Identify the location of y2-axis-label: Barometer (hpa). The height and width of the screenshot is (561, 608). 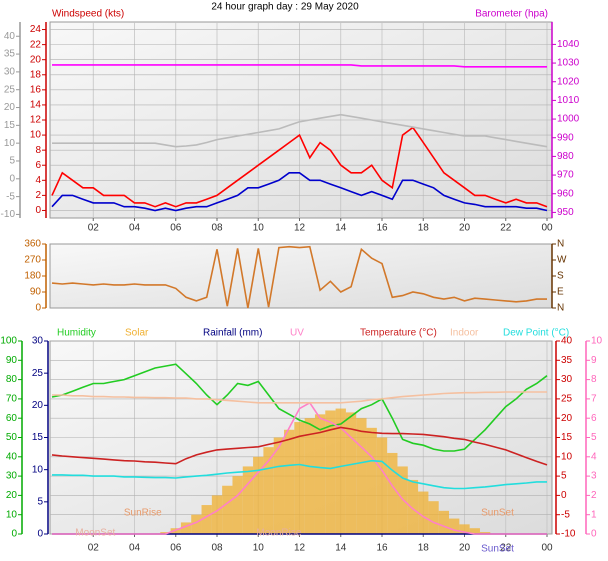
(511, 14).